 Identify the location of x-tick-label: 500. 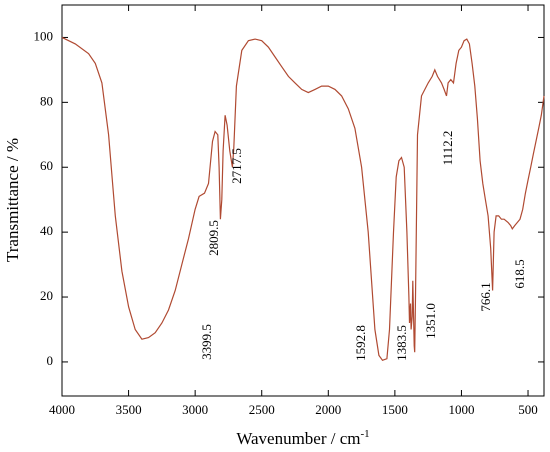
(528, 409).